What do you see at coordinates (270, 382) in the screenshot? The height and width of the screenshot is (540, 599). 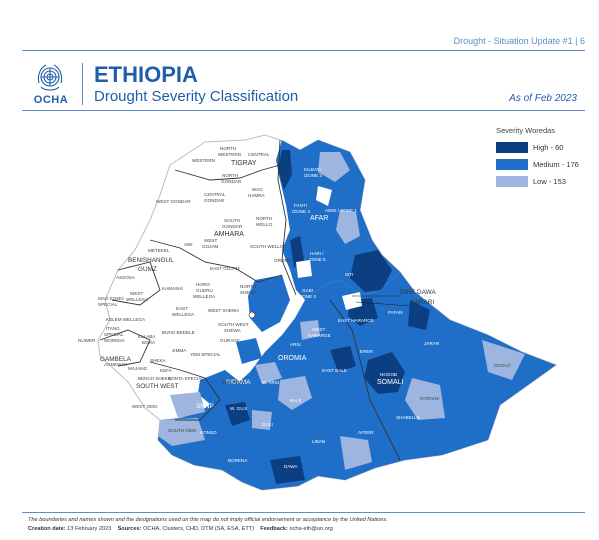 I see `label-west-arsi: W. ARSI` at bounding box center [270, 382].